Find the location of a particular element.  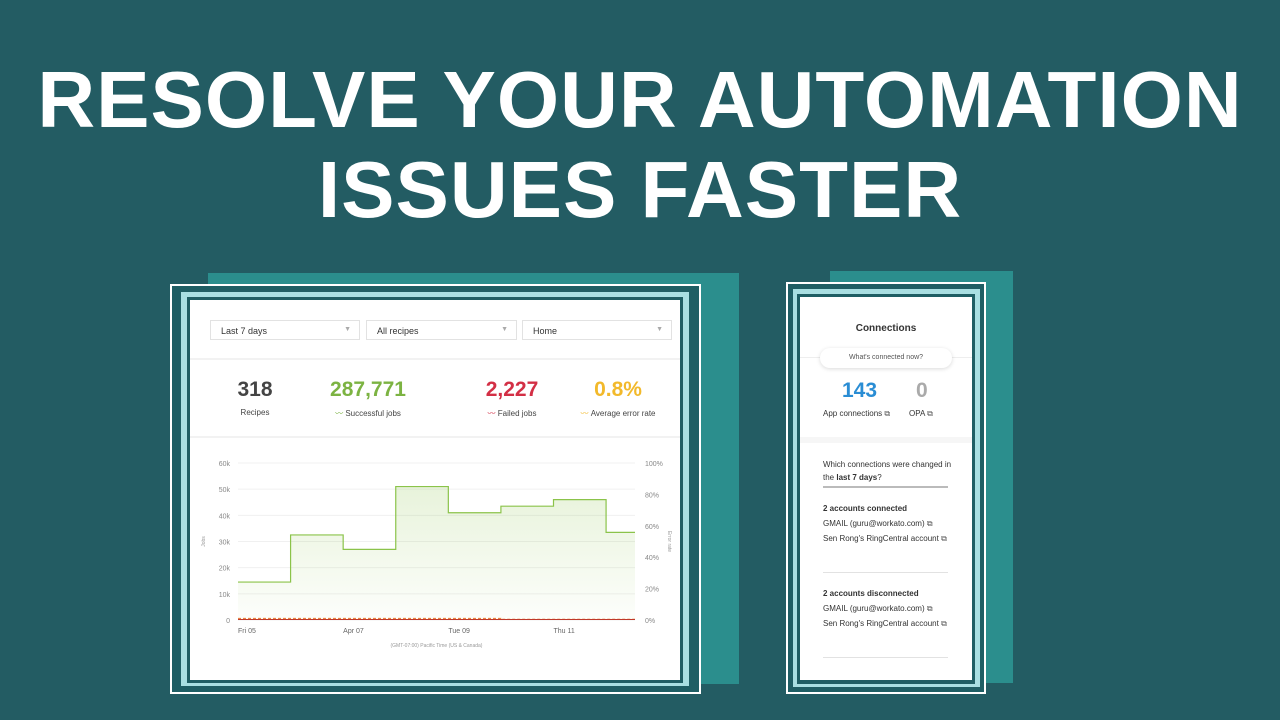

connected-item: Sen Rong's RingCentral account ⧉ is located at coordinates (888, 538).